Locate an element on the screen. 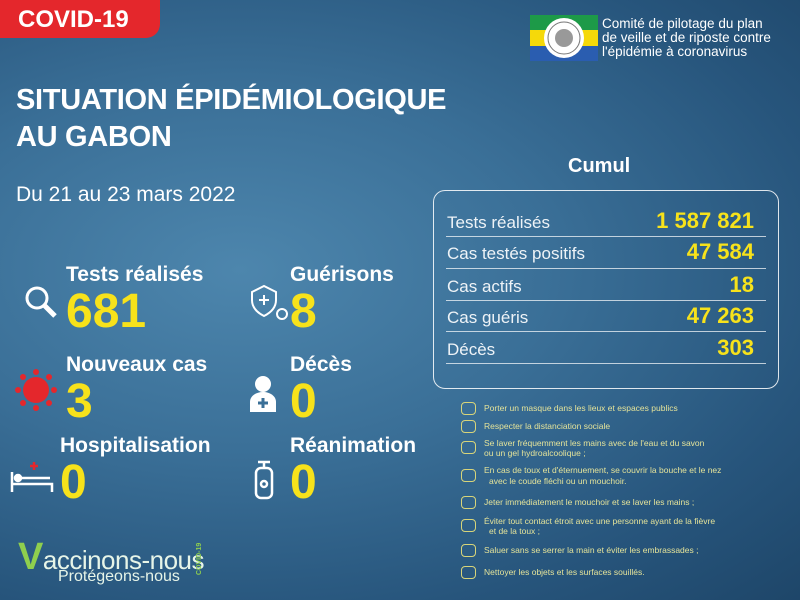 Image resolution: width=800 pixels, height=600 pixels. stat-label: Décès is located at coordinates (321, 364).